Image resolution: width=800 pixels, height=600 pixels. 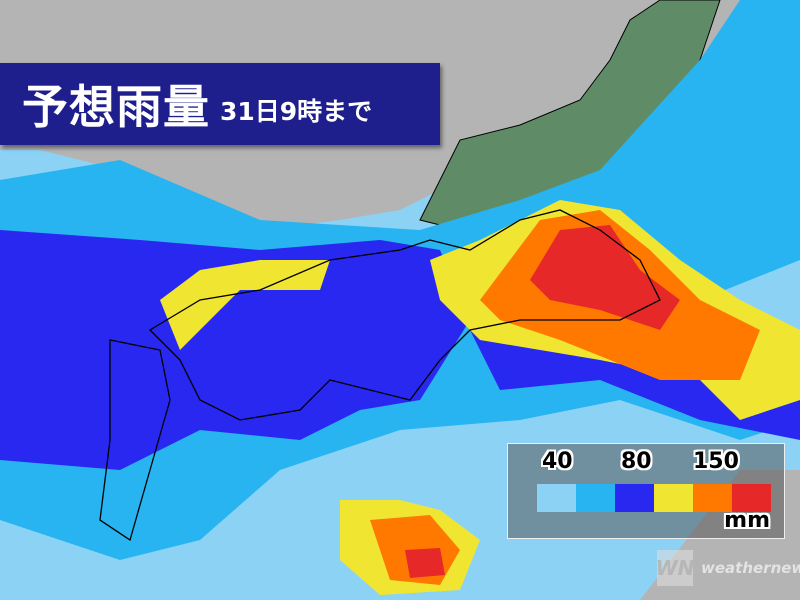 What do you see at coordinates (747, 520) in the screenshot?
I see `legend-unit: mm` at bounding box center [747, 520].